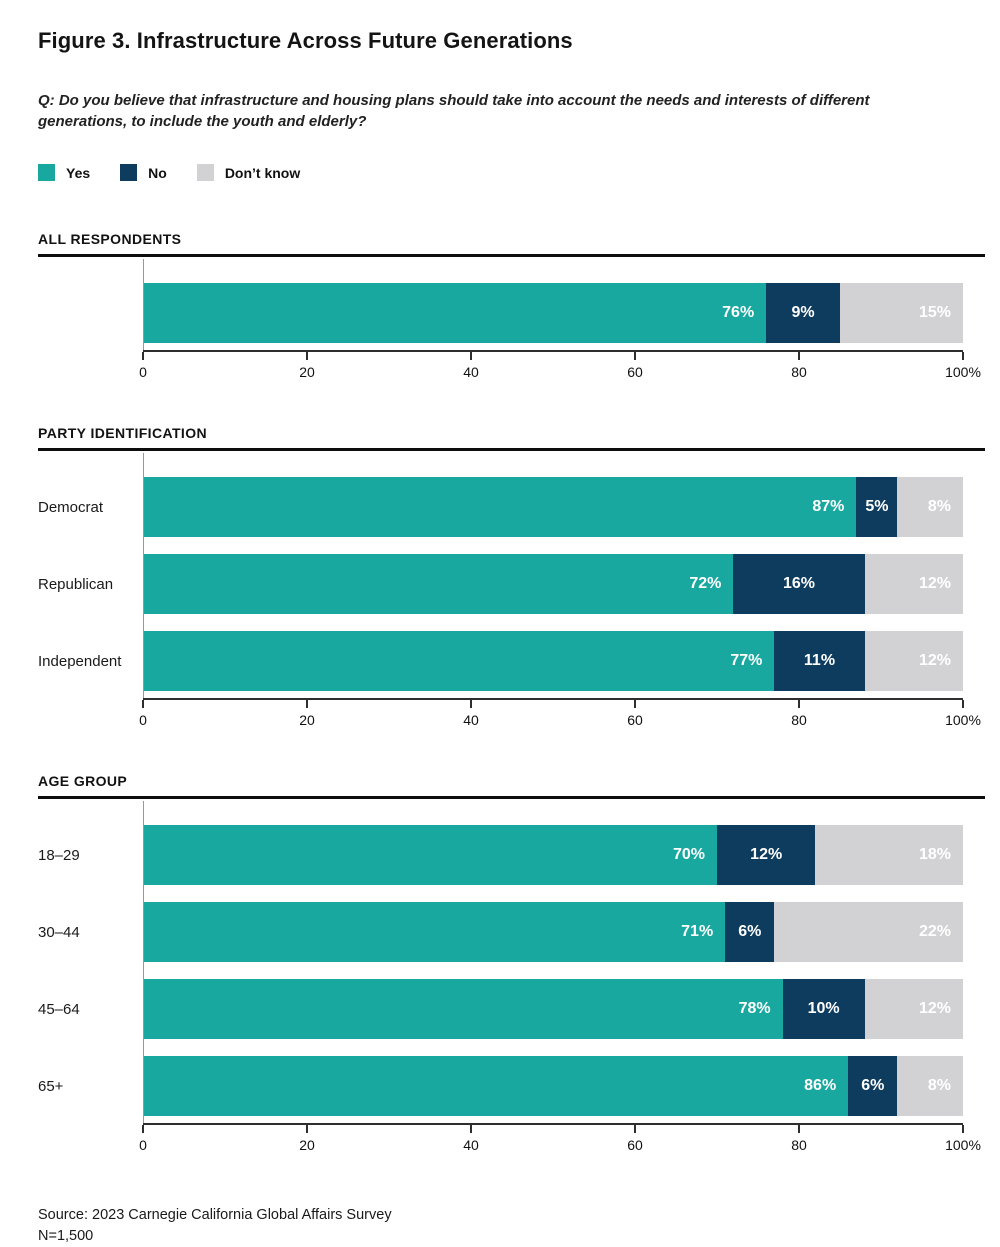  I want to click on x-axis-tick-label: 40, so click(471, 720).